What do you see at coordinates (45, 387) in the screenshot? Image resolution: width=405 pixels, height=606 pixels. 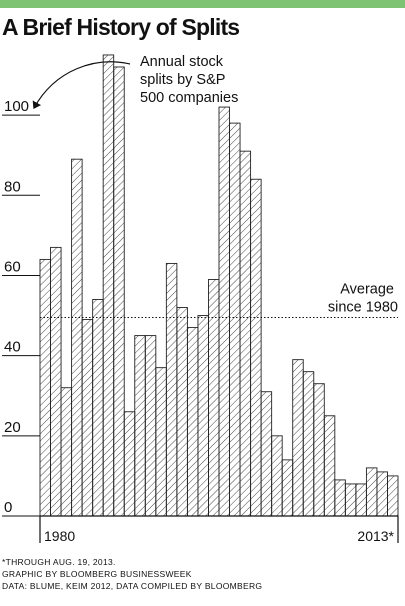 I see `bar-1980` at bounding box center [45, 387].